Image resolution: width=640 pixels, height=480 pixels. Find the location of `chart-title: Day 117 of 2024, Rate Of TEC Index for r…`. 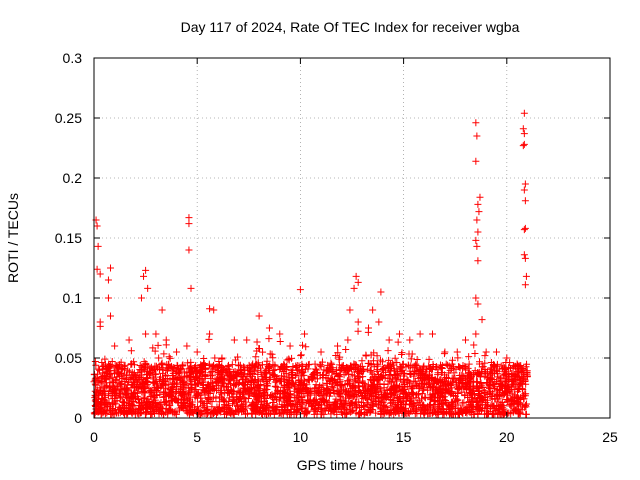

chart-title: Day 117 of 2024, Rate Of TEC Index for r… is located at coordinates (350, 27).